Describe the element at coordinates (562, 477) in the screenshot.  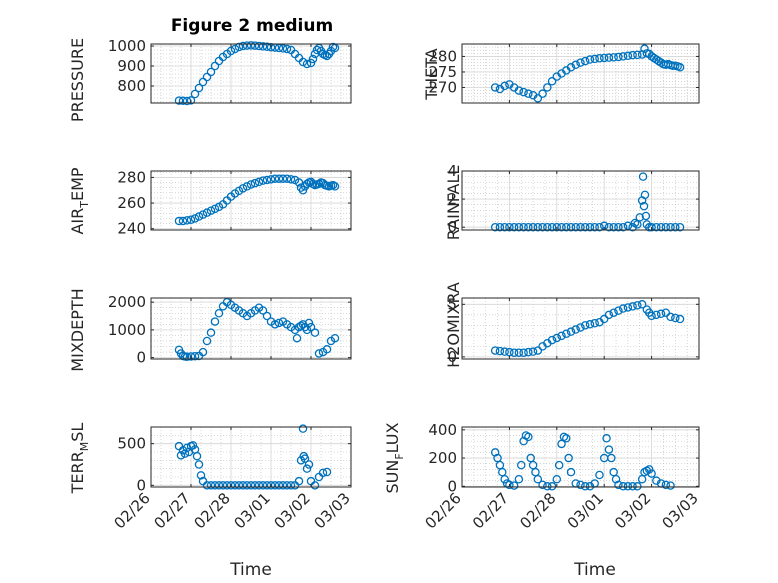
I see `subplot-sun-flux: 0 200 400 02/26 02/27 02/28 03/01 03/02 03/03` at that location.